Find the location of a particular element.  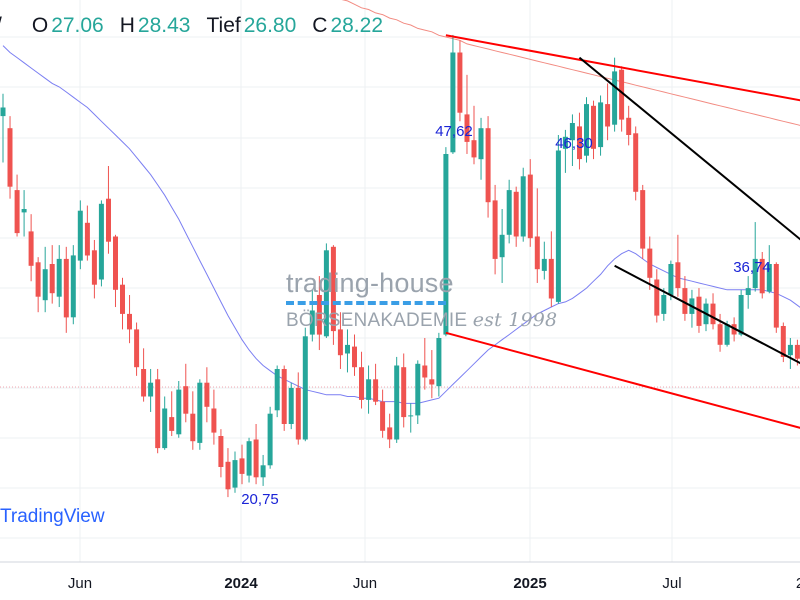

time-axis-label: Jun is located at coordinates (365, 583).